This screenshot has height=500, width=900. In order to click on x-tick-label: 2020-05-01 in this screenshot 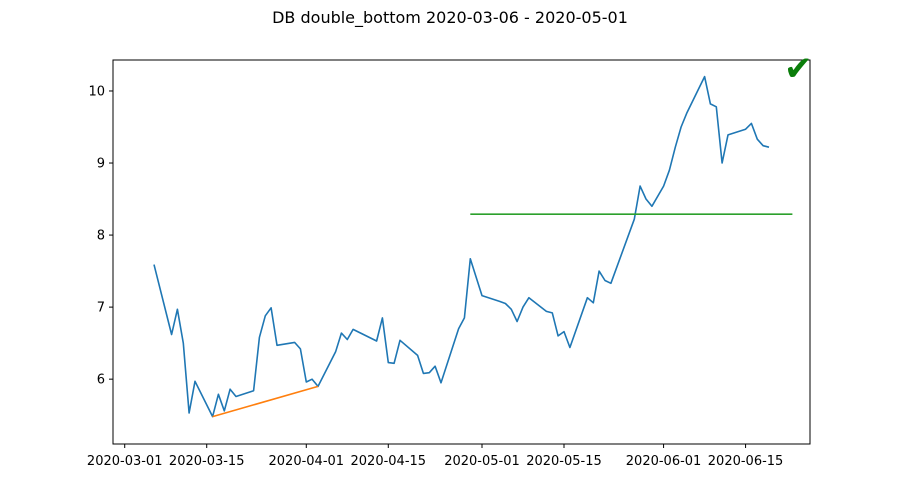, I will do `click(482, 461)`.